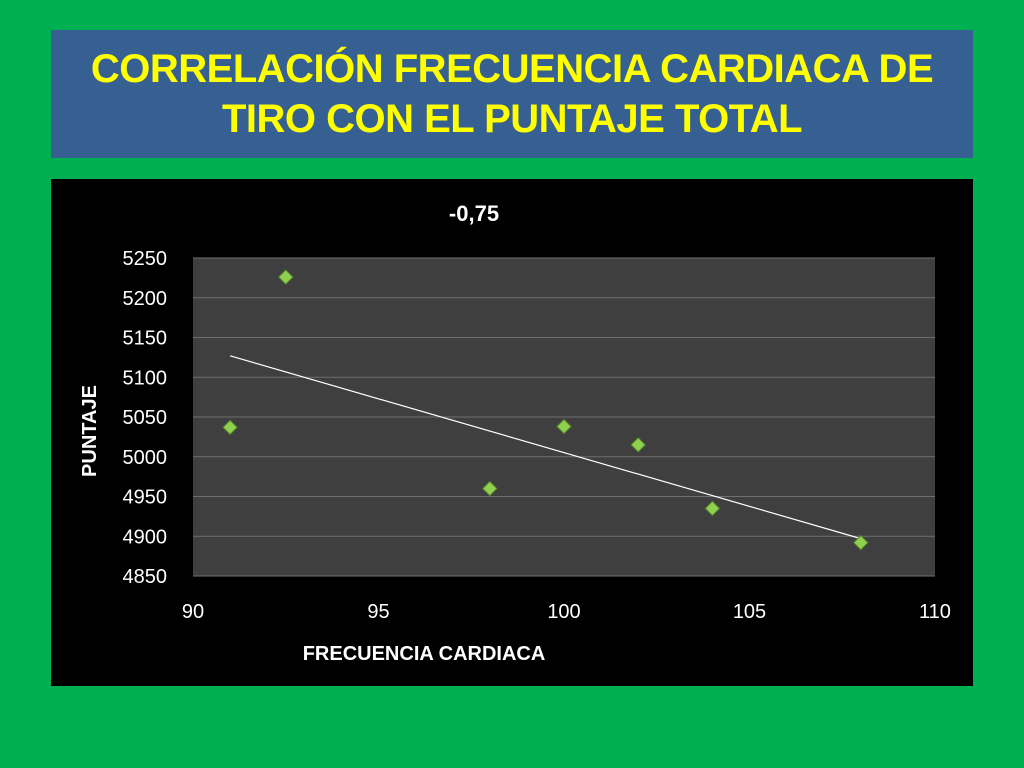 This screenshot has height=768, width=1024. What do you see at coordinates (145, 458) in the screenshot?
I see `y-tick-label: 5000` at bounding box center [145, 458].